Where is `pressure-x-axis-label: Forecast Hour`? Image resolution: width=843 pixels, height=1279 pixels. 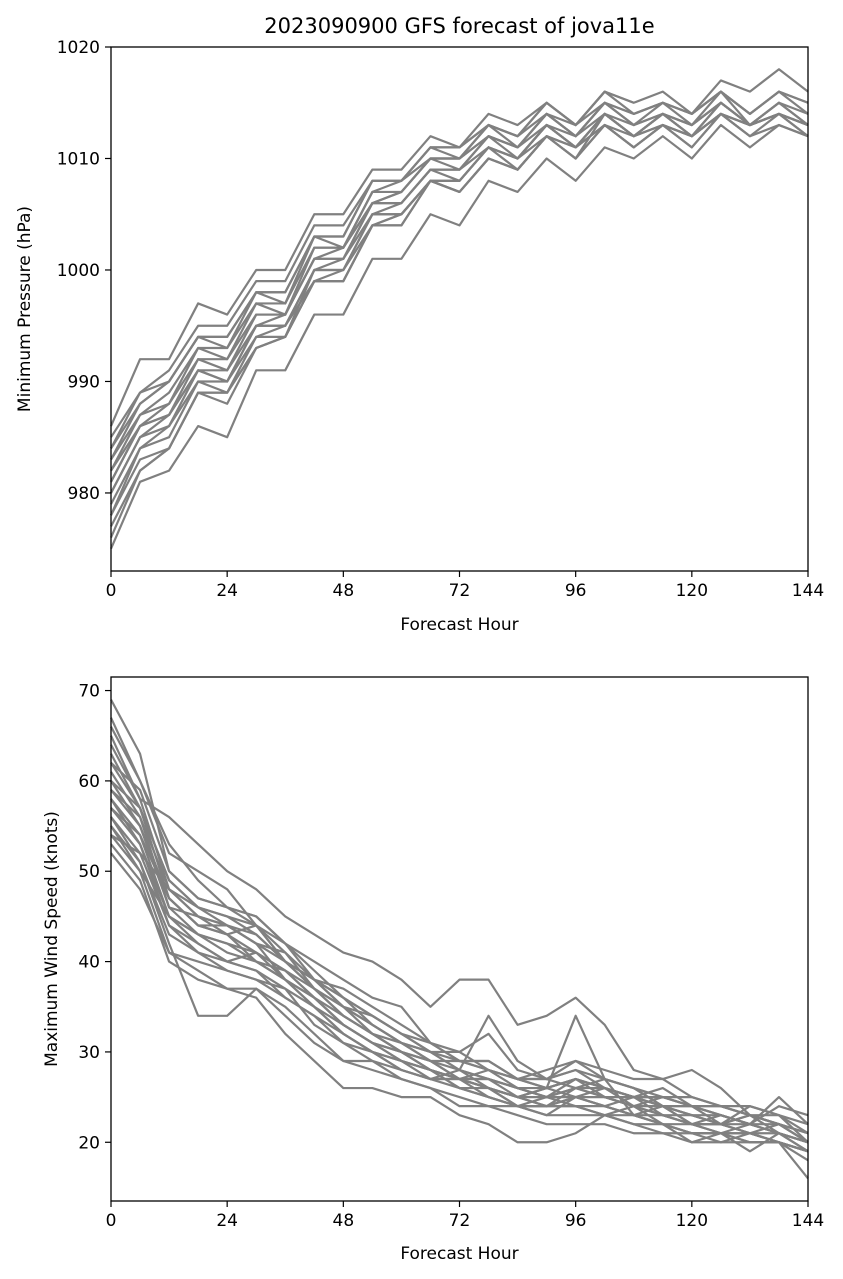
pressure-x-axis-label: Forecast Hour is located at coordinates (459, 625).